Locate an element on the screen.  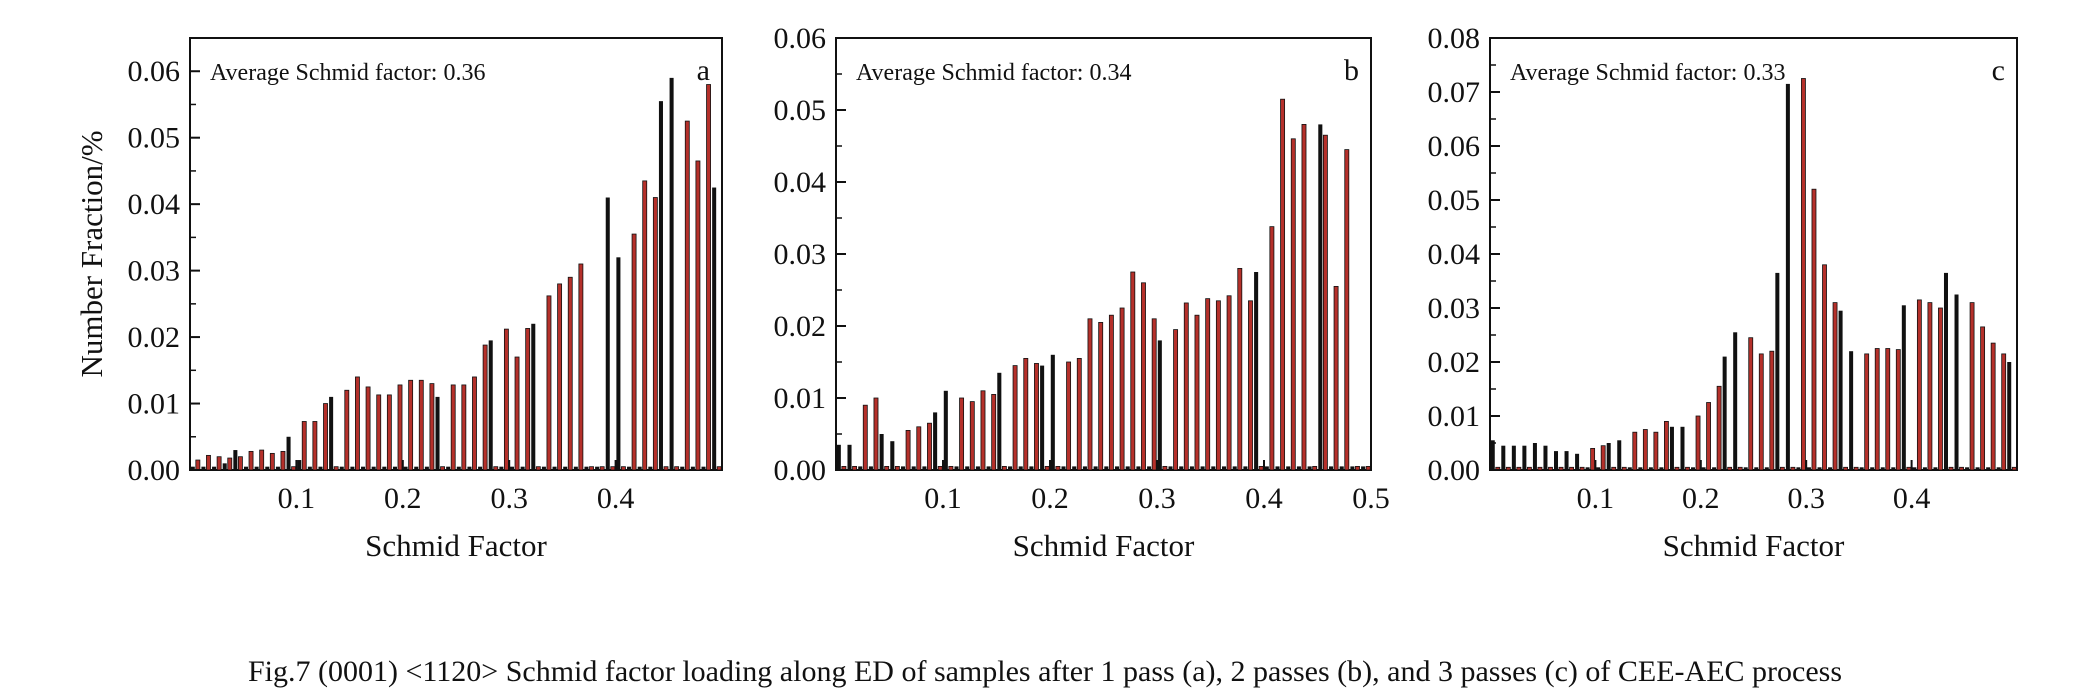
y-tick-label: 0.04 is located at coordinates (1454, 254).